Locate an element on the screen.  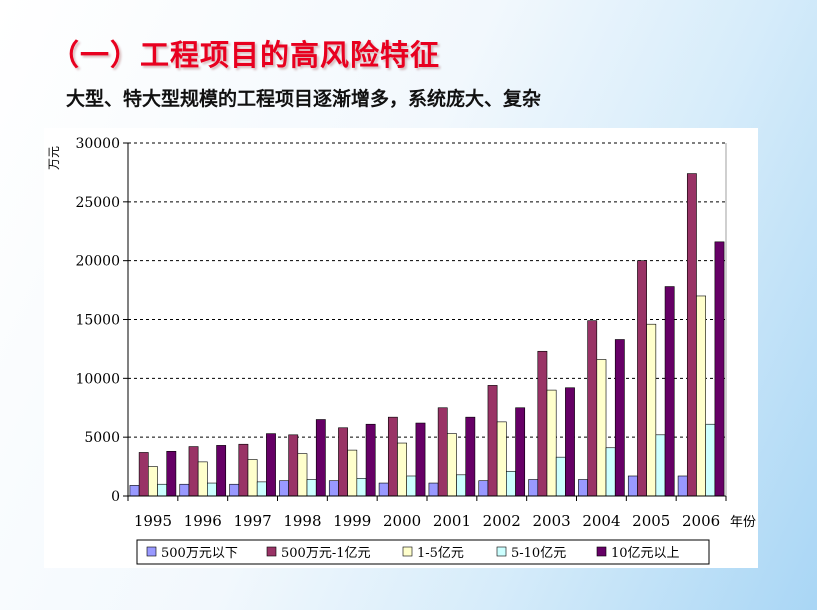
x-tick-label: 2000 is located at coordinates (402, 521).